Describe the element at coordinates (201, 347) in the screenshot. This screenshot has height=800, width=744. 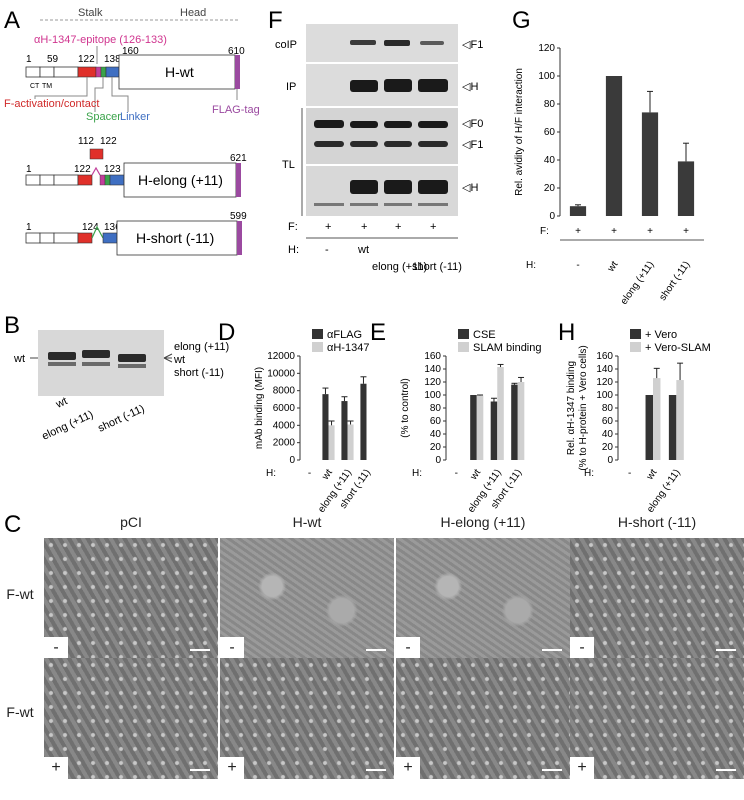
I see `blot-elong-label: elong (+11)` at that location.